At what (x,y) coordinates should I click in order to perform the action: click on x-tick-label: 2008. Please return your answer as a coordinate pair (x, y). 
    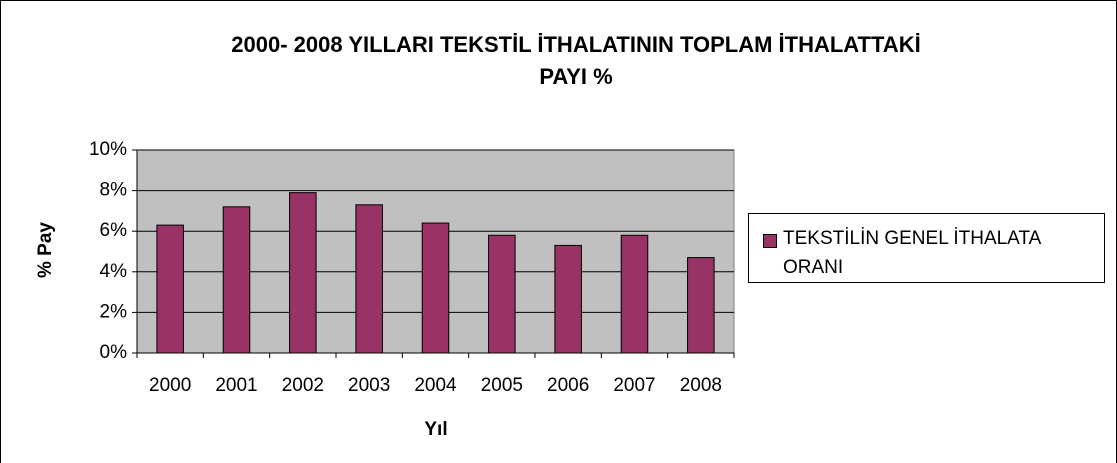
    Looking at the image, I should click on (701, 385).